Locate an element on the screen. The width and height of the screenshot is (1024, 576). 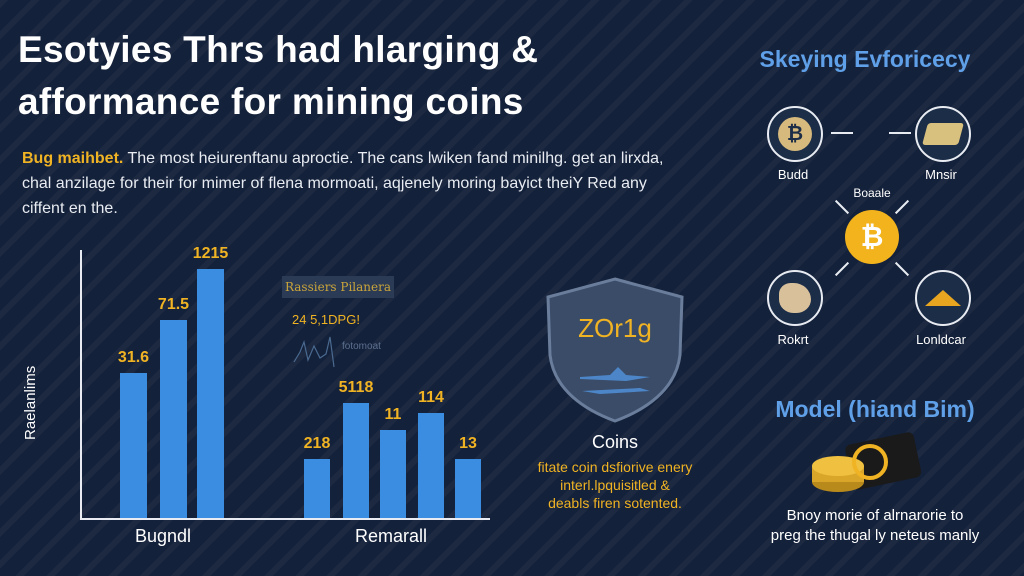
x-category-left: Bugndl is located at coordinates (163, 536).